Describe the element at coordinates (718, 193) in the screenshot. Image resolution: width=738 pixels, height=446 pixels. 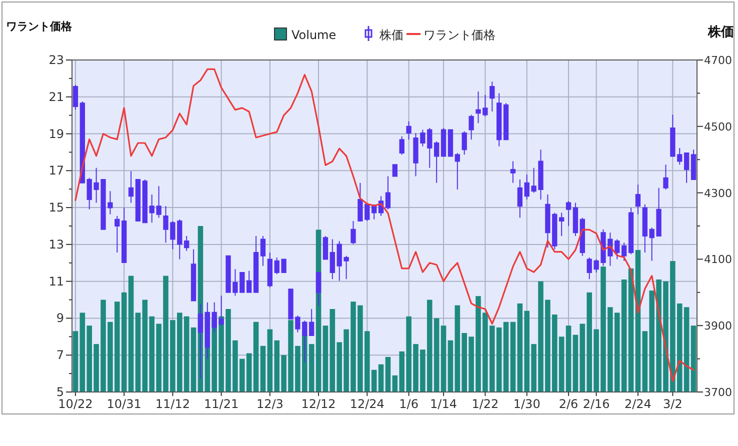
I see `y2-tick-label: 4300` at that location.